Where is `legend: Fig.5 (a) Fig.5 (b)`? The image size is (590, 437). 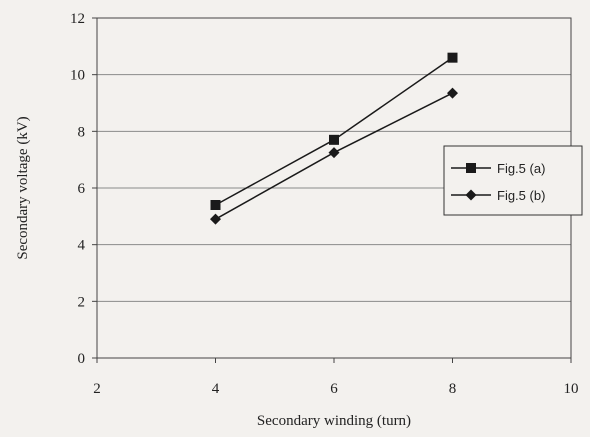 legend: Fig.5 (a) Fig.5 (b) is located at coordinates (513, 180).